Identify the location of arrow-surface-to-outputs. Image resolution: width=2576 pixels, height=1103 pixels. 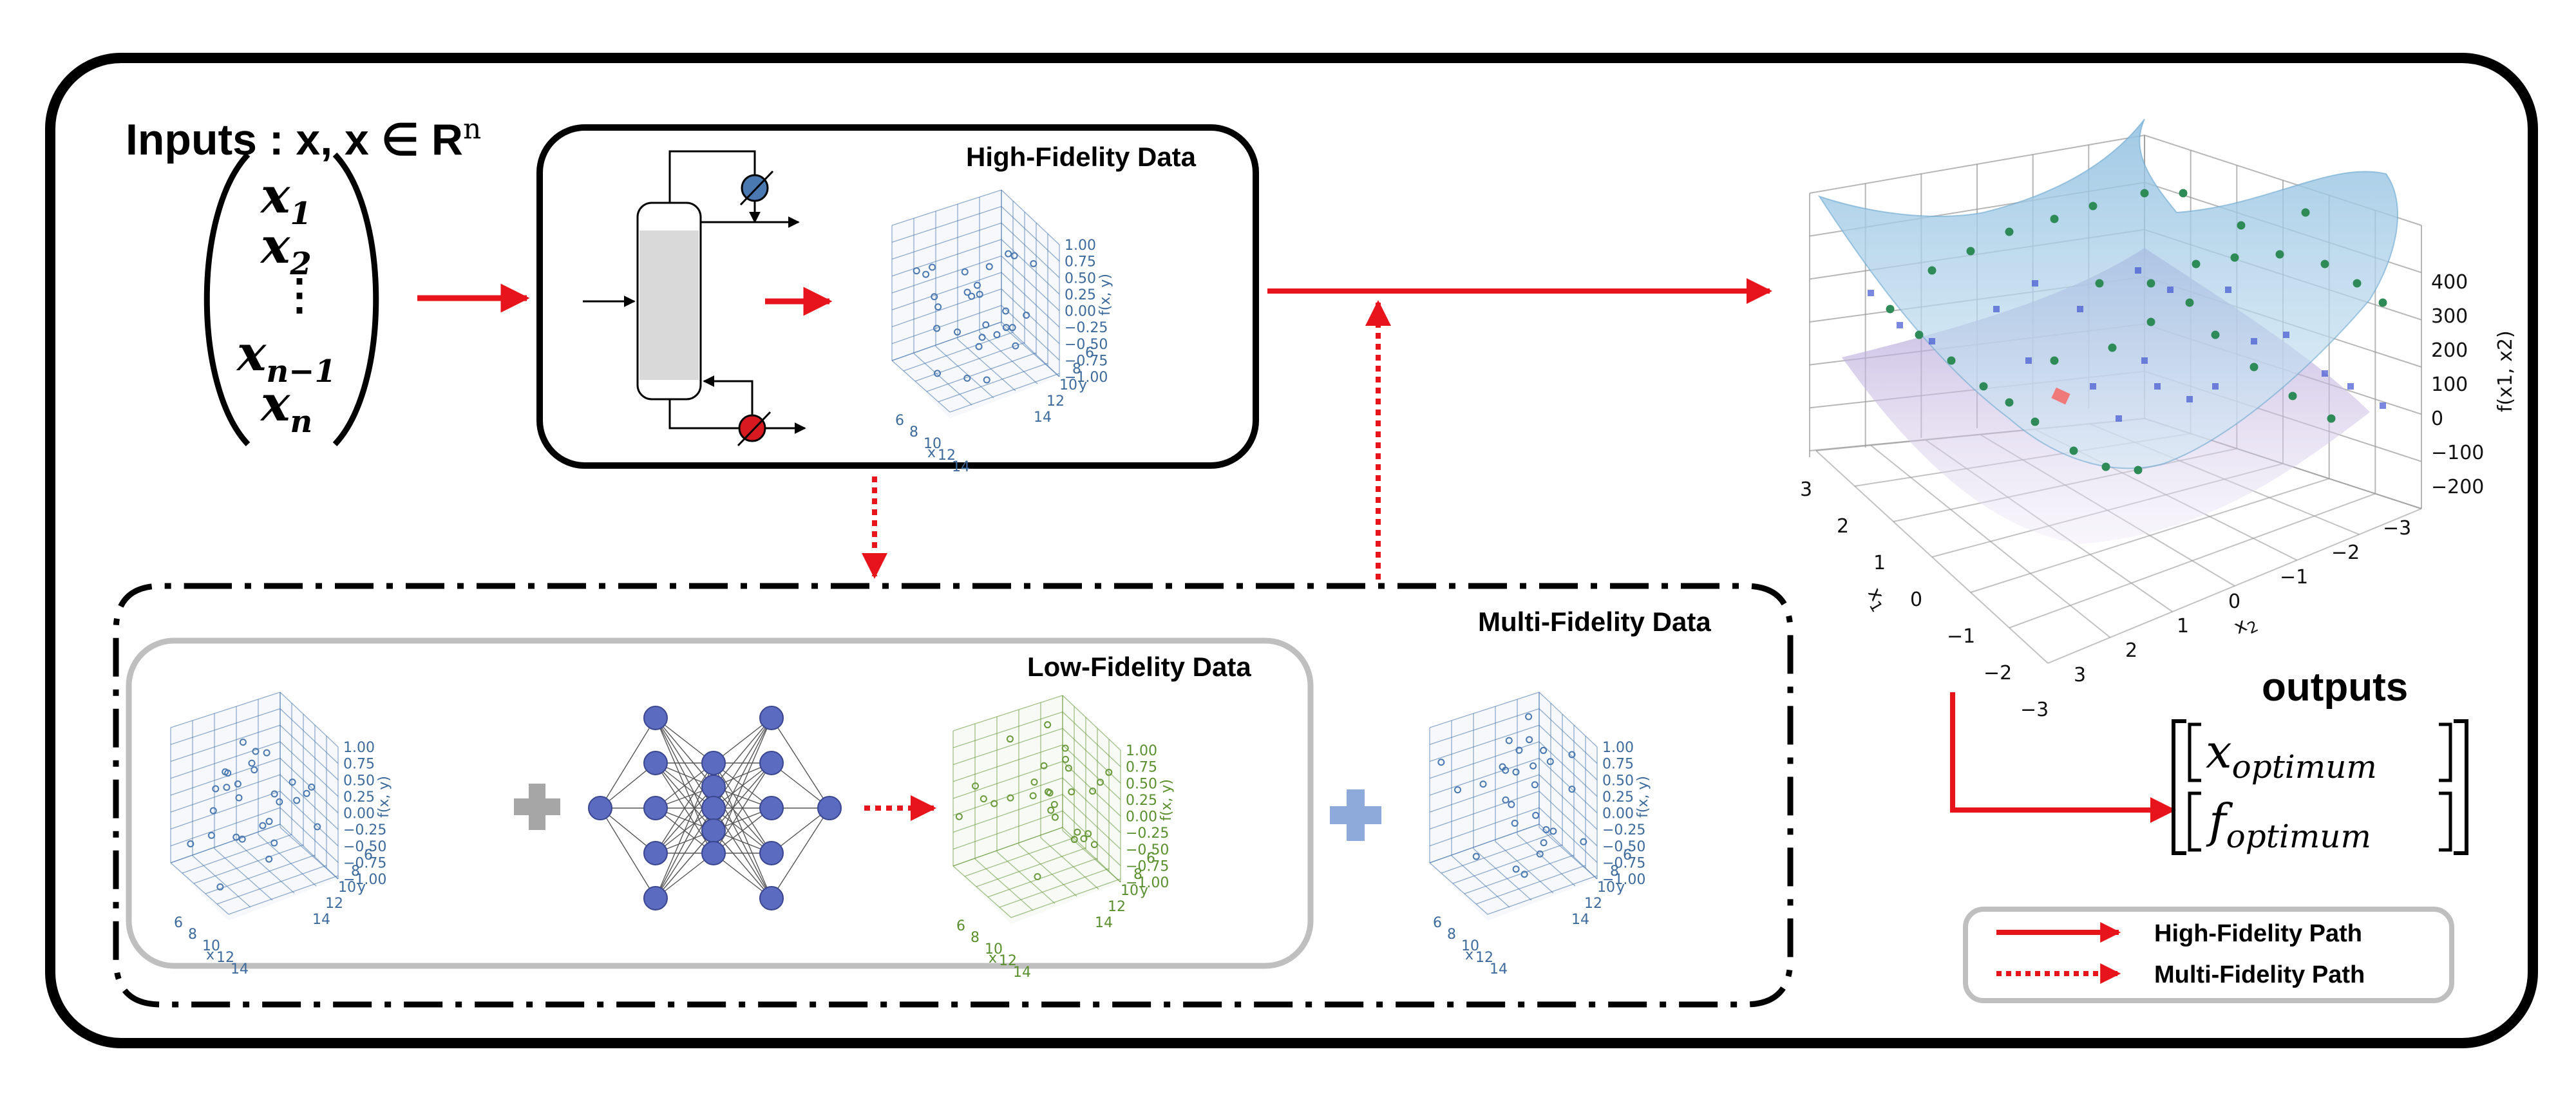
(2063, 757).